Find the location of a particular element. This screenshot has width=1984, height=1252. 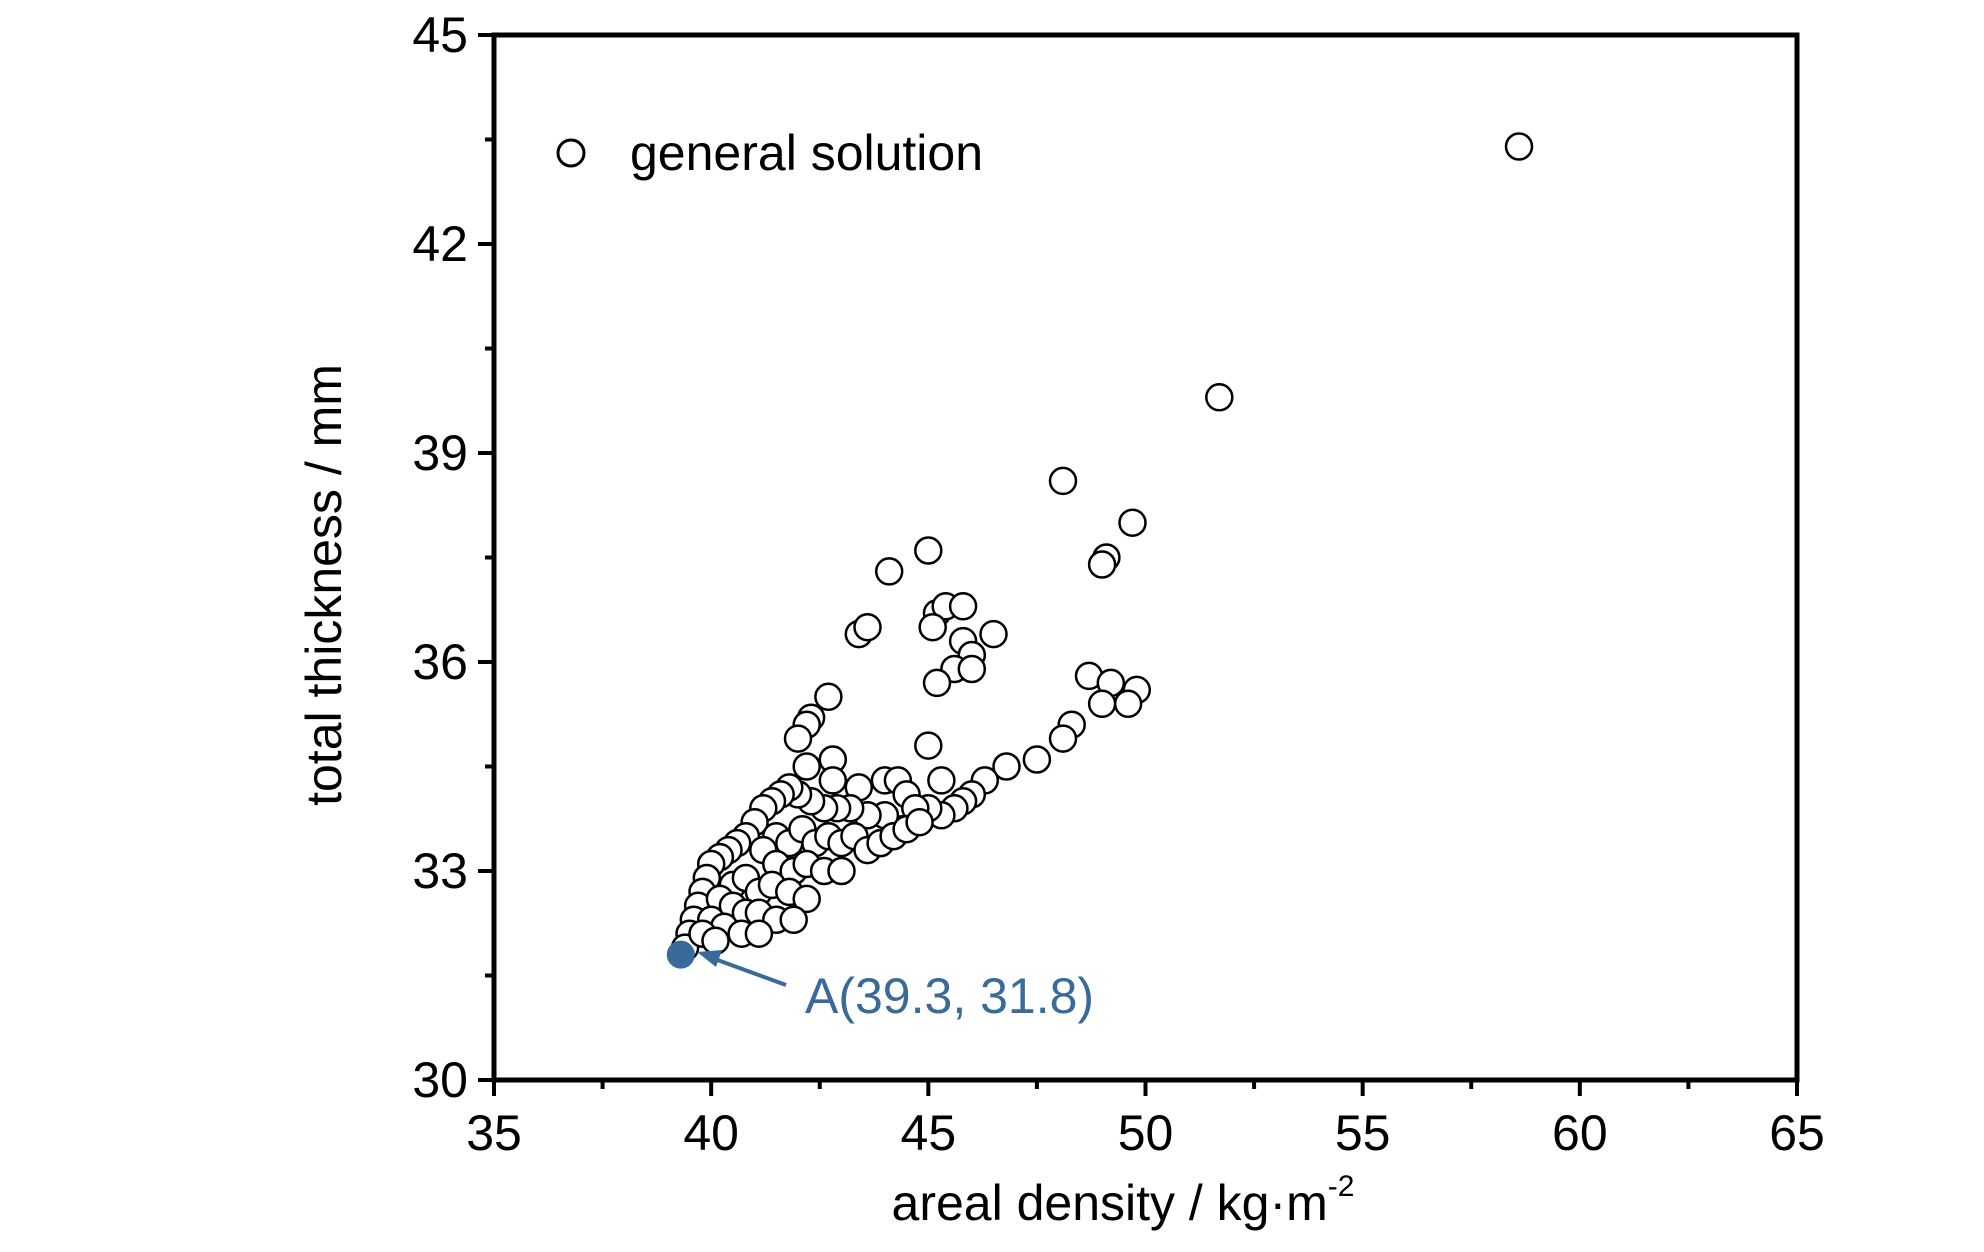

x-tick-label: 60 is located at coordinates (1580, 1133).